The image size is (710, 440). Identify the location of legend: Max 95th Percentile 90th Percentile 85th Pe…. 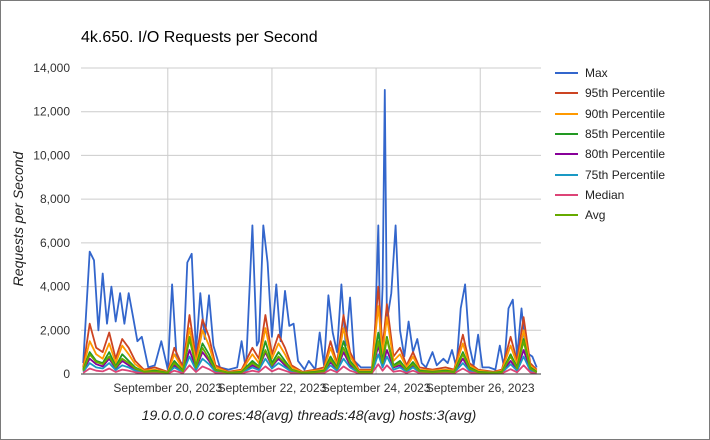
(610, 144).